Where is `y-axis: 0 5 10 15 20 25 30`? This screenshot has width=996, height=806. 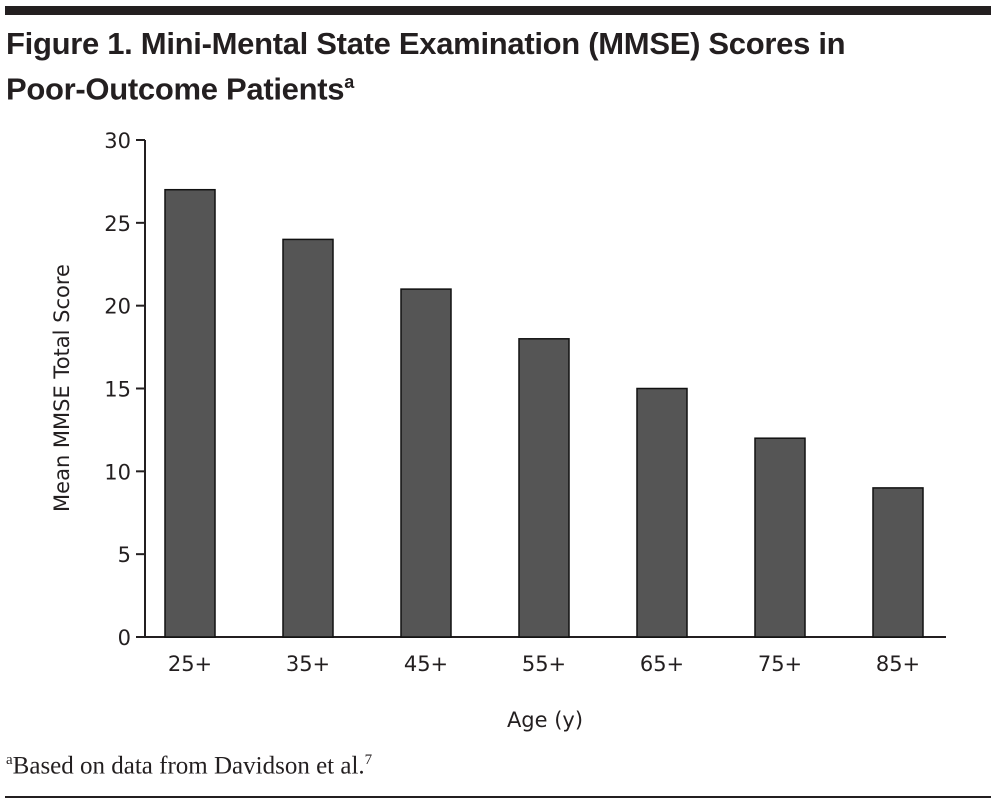
y-axis: 0 5 10 15 20 25 30 is located at coordinates (125, 389).